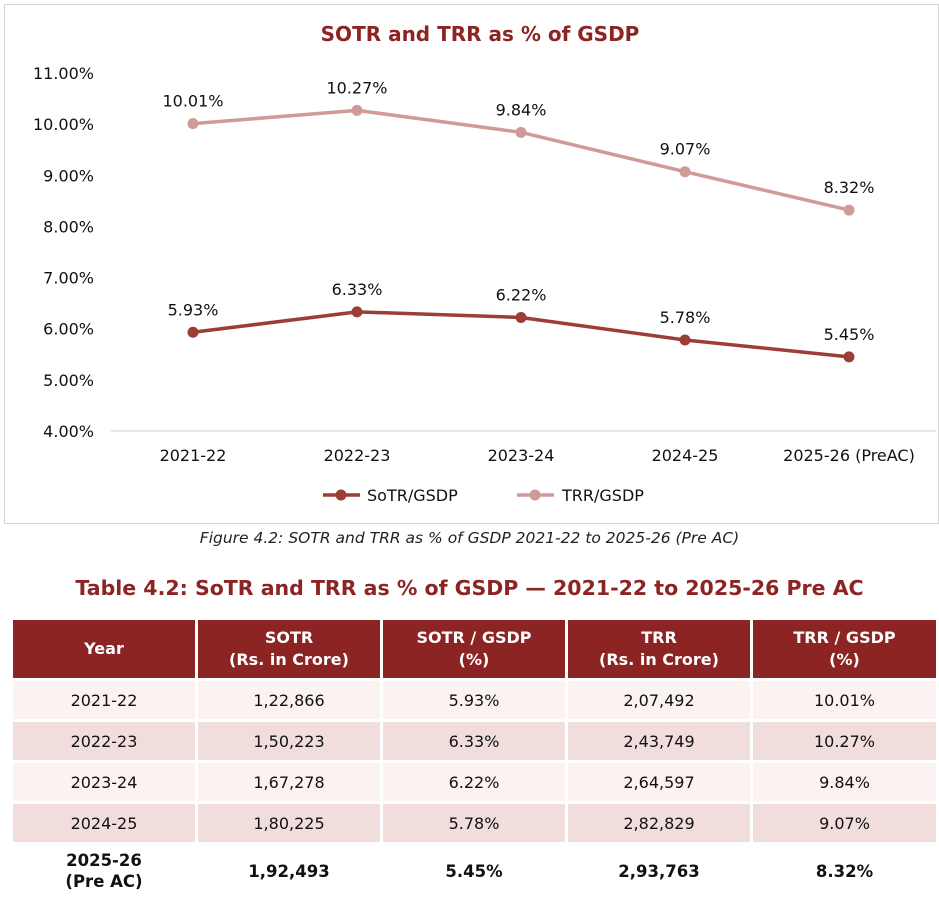  I want to click on header-label: Year, so click(104, 648).